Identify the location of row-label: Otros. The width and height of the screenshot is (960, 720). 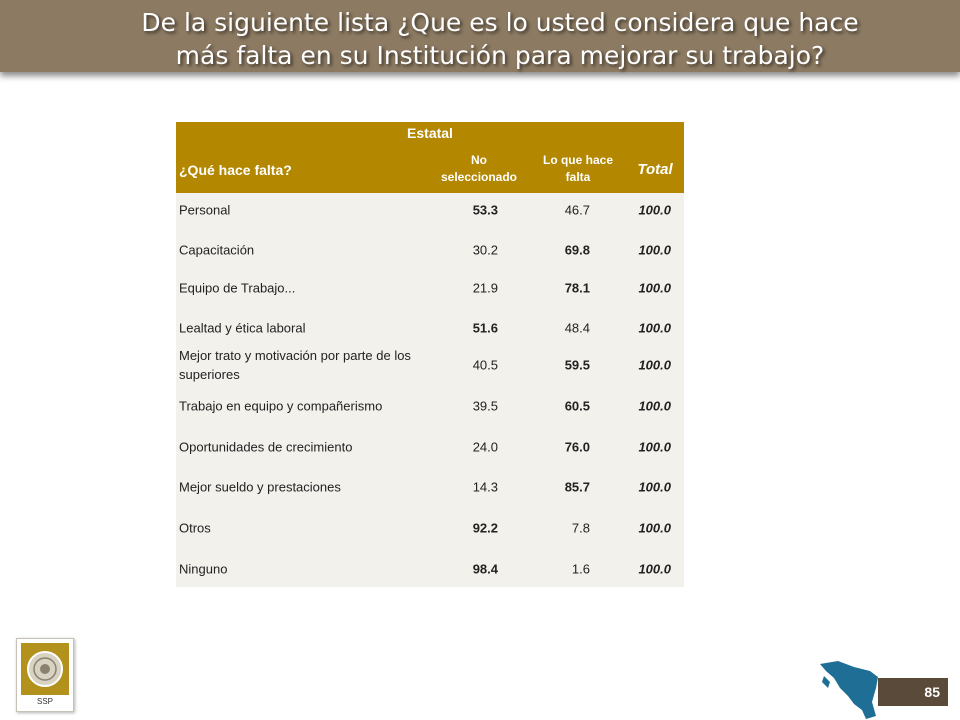
(195, 528).